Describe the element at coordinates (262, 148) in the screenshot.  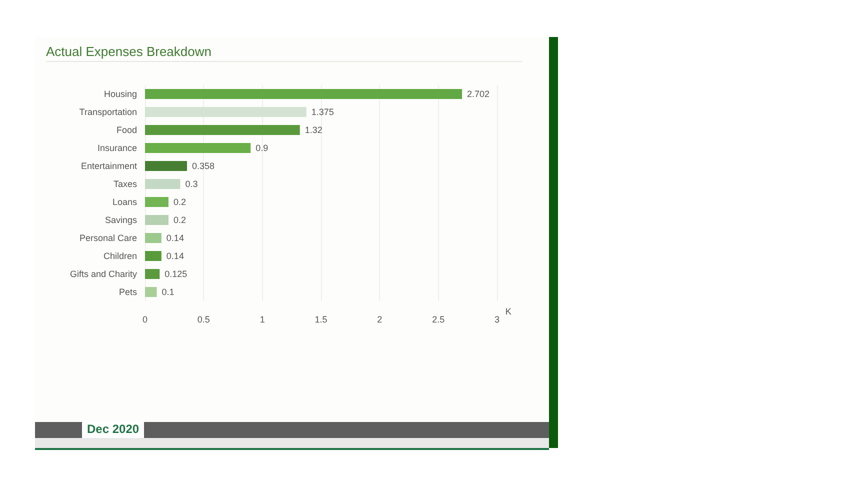
I see `data-label: 0.9` at that location.